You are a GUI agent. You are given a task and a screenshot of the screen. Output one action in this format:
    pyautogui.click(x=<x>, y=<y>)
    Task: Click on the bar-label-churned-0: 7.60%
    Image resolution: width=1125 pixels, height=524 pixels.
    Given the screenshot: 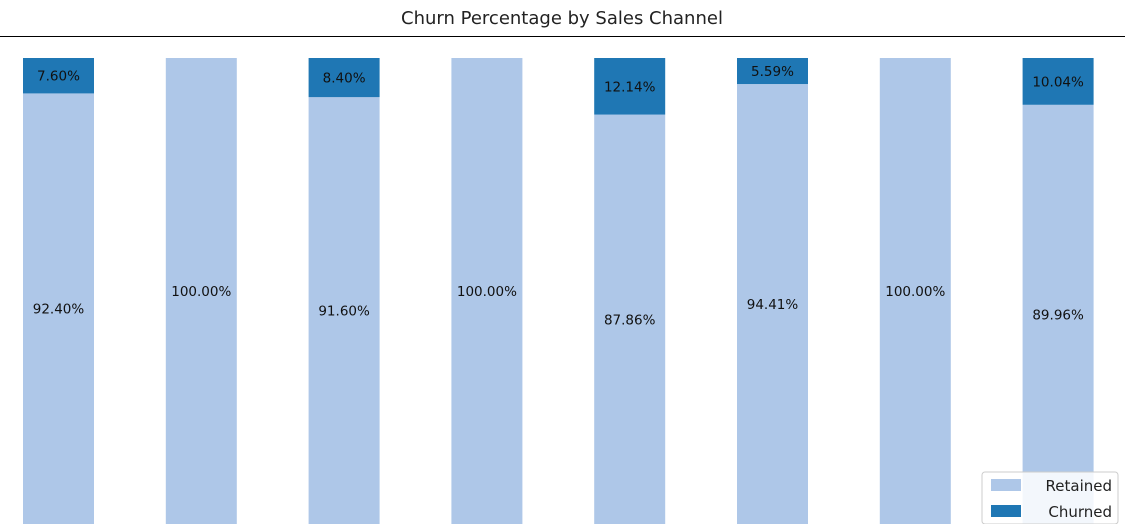 What is the action you would take?
    pyautogui.click(x=58, y=77)
    